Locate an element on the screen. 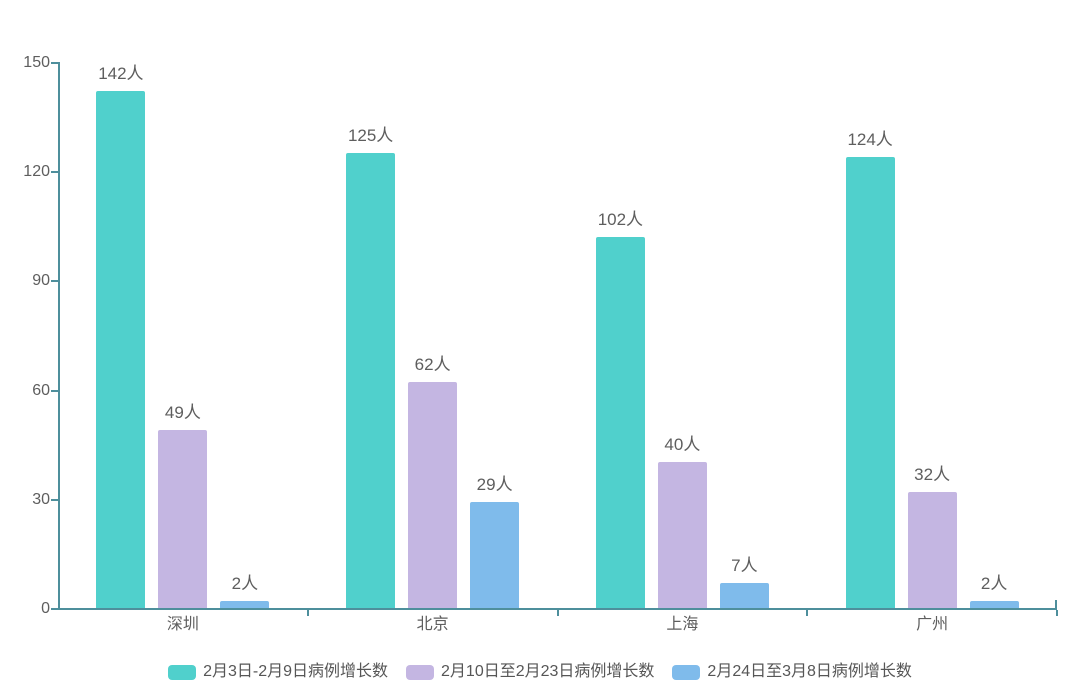  legend-item: 2月24日至3月8日病例增长数 is located at coordinates (792, 672).